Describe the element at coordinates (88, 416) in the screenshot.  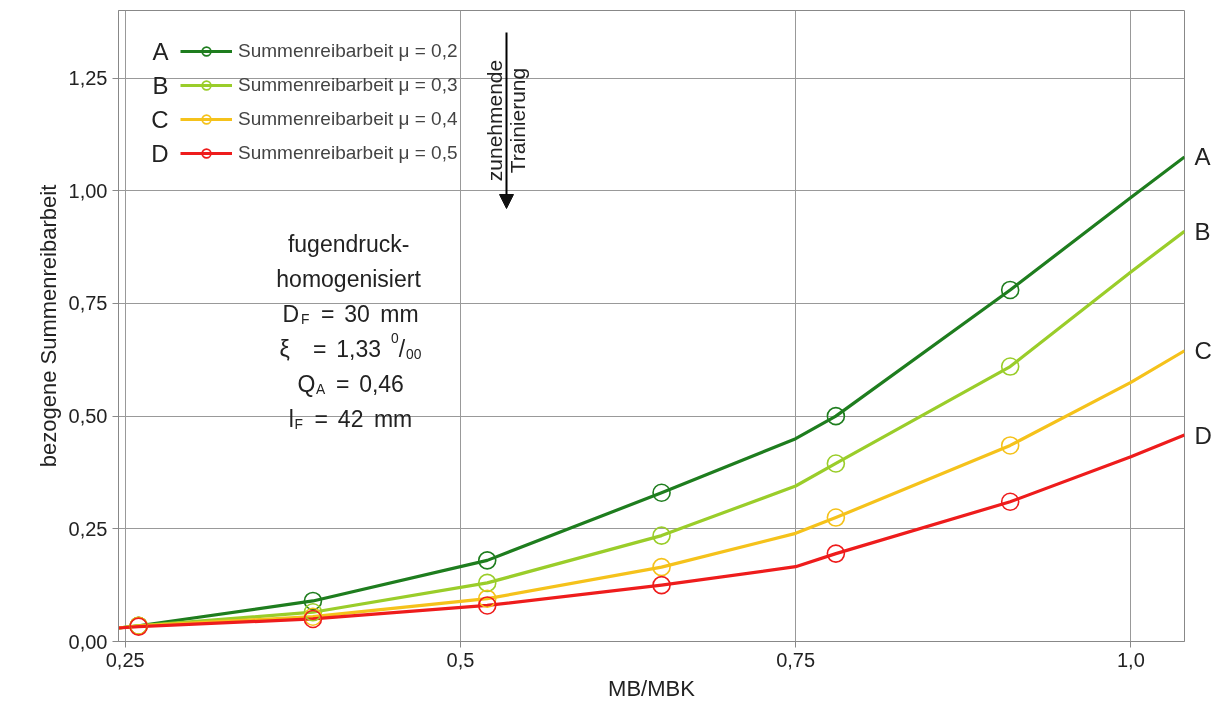
I see `y-tick-label: 0,50` at that location.